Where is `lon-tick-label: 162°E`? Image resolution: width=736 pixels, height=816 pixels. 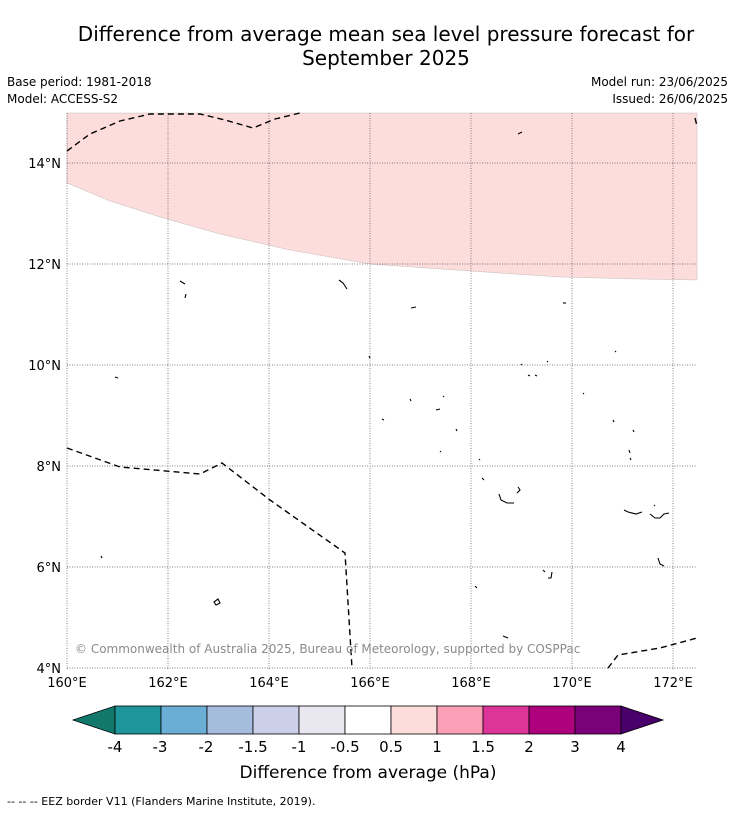 lon-tick-label: 162°E is located at coordinates (168, 683).